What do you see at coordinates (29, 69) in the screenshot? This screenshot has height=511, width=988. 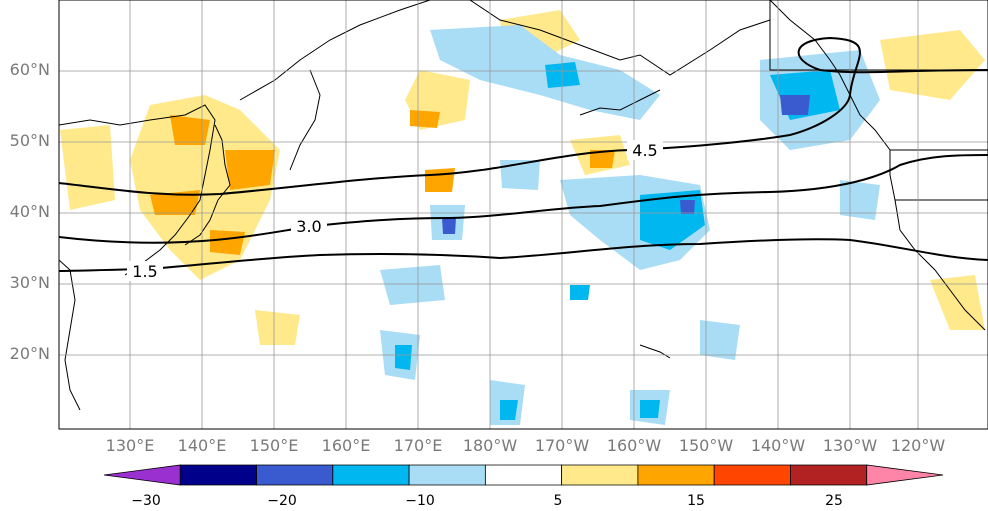 I see `lat-label-60n: 60°N` at bounding box center [29, 69].